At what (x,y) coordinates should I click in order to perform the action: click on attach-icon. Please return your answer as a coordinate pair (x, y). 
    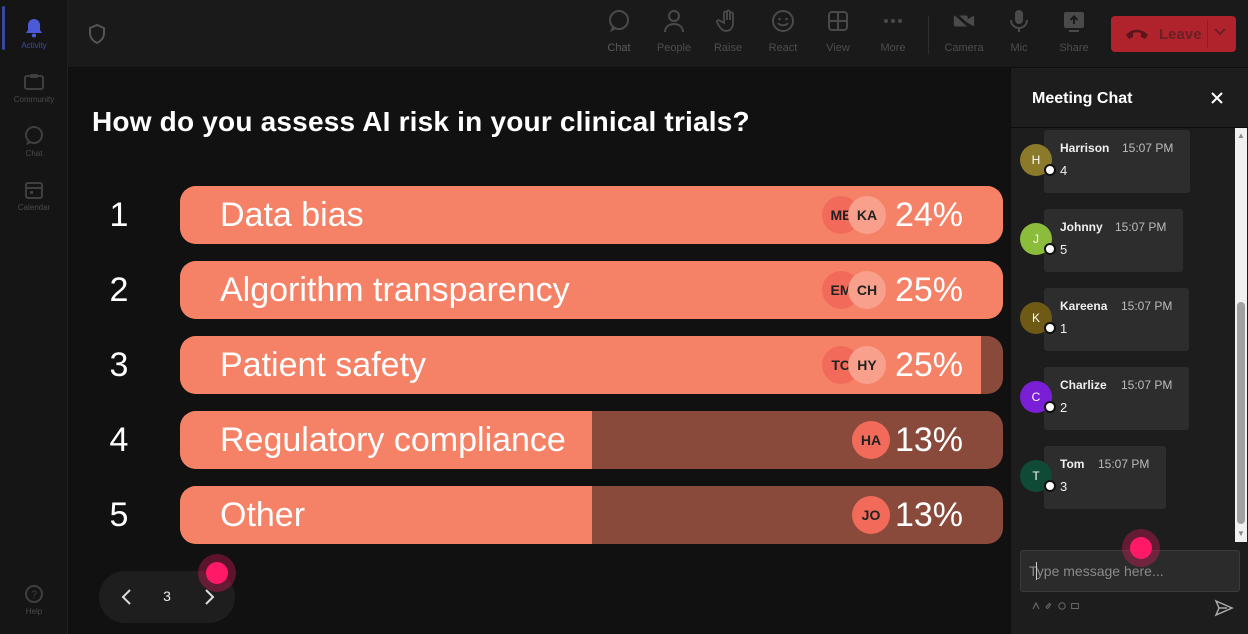
    Looking at the image, I should click on (1049, 606).